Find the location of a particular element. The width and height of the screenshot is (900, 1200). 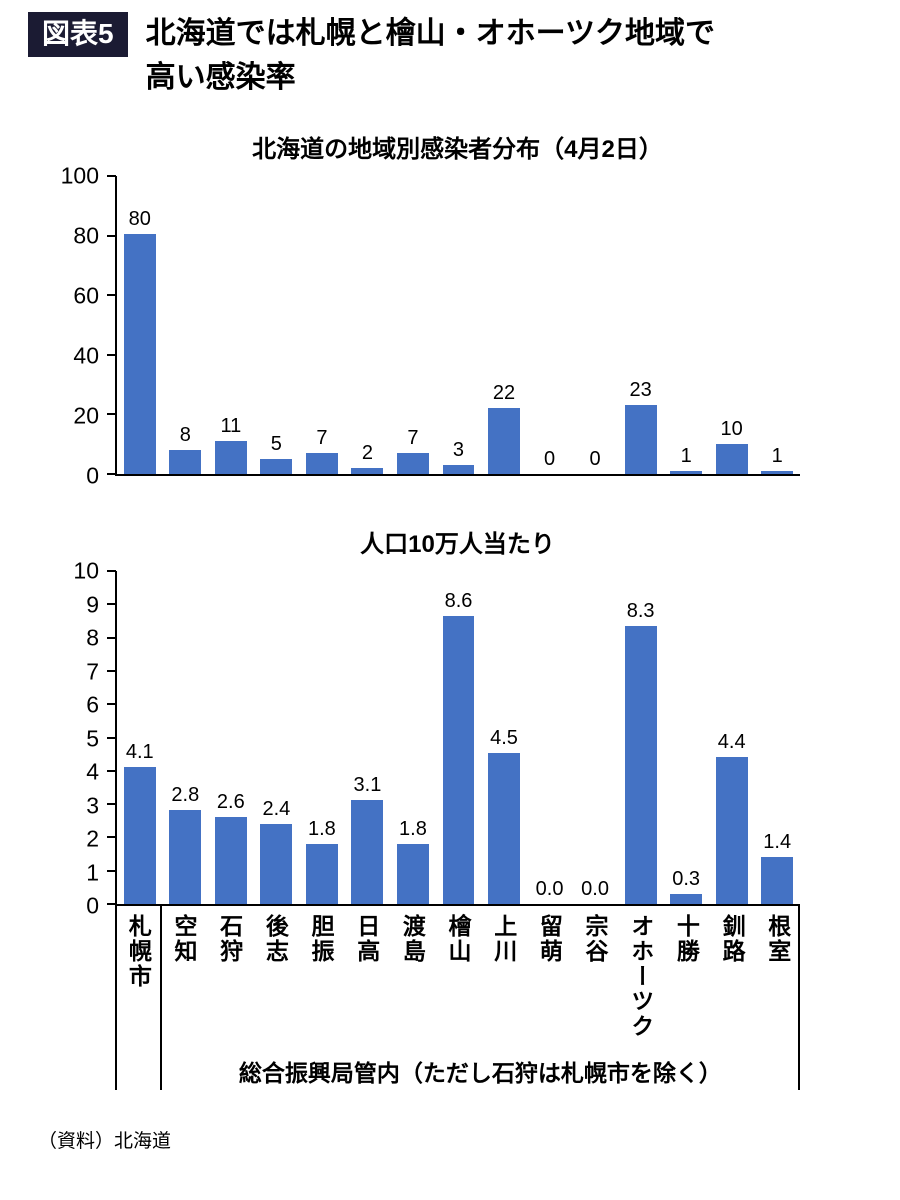

x-category-cell: オホーツク is located at coordinates (640, 981).